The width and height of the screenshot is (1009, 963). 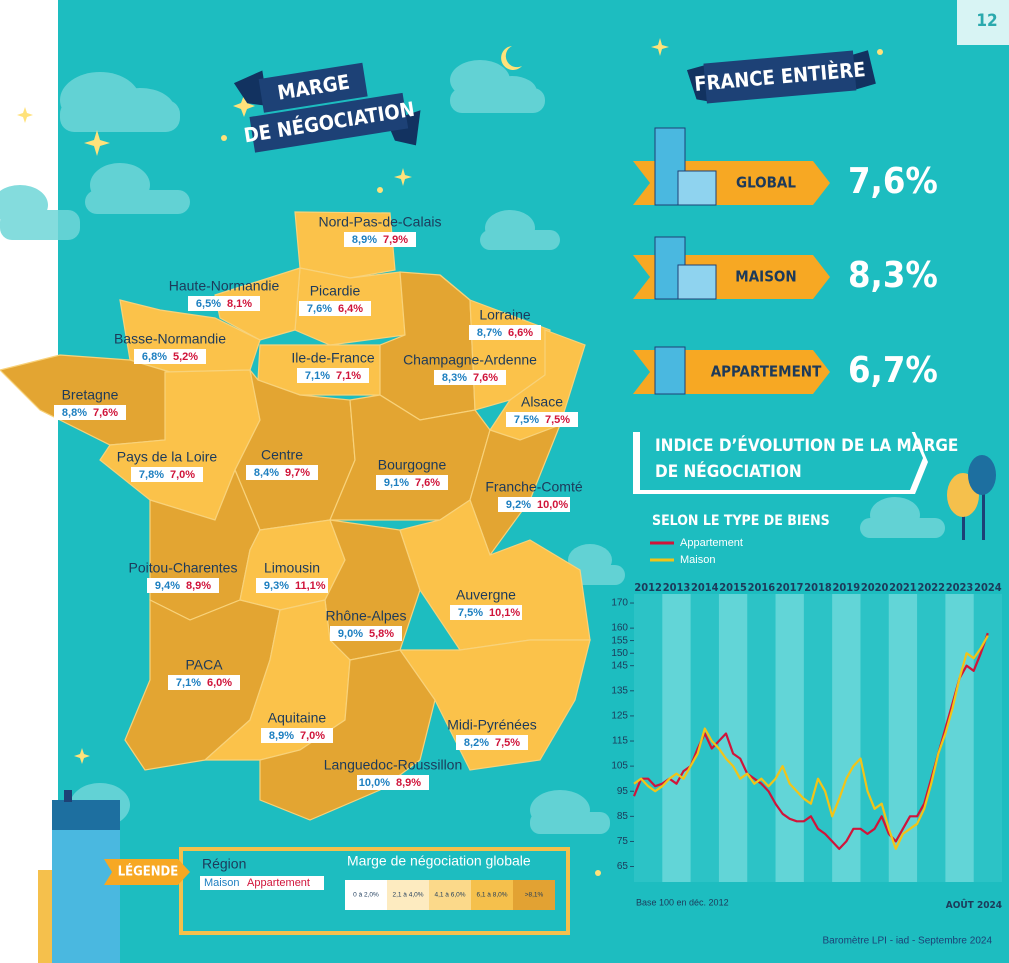 What do you see at coordinates (407, 895) in the screenshot?
I see `legend-bin-label: 2,1 à 4,0%` at bounding box center [407, 895].